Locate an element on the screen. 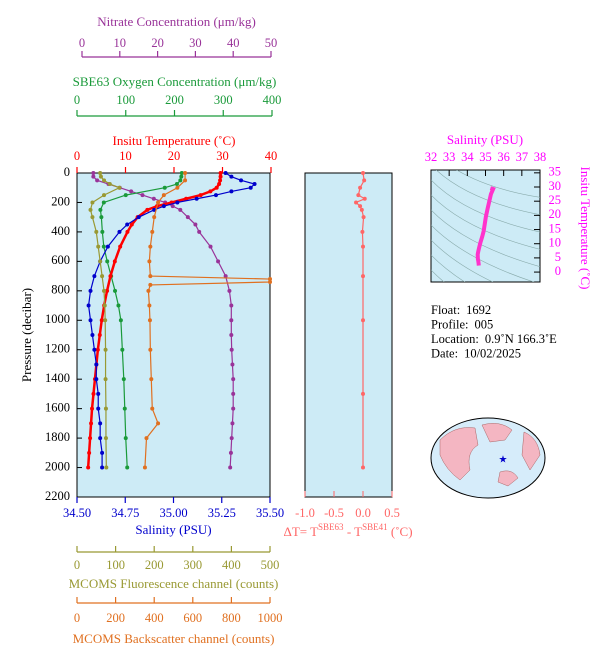 The width and height of the screenshot is (609, 663). float-info-line: Location: 0.9˚N 166.3˚E is located at coordinates (494, 339).